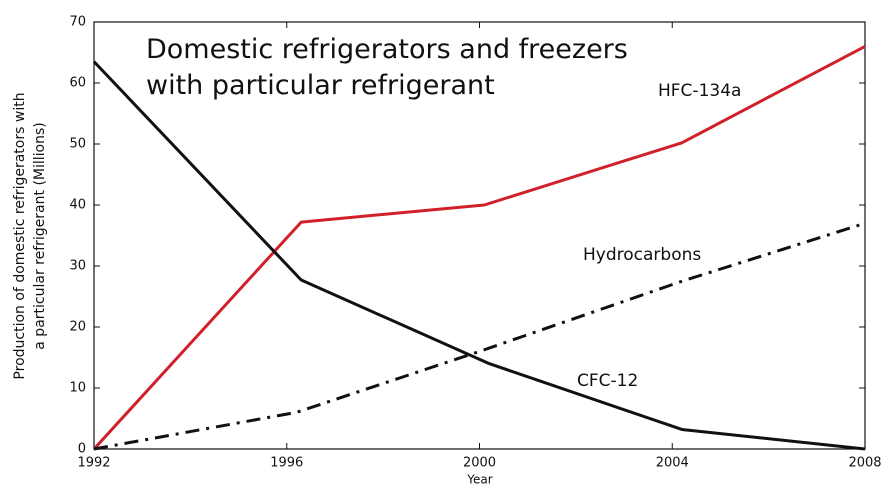 Image resolution: width=886 pixels, height=490 pixels. Describe the element at coordinates (82, 449) in the screenshot. I see `y-tick-label: 0` at that location.